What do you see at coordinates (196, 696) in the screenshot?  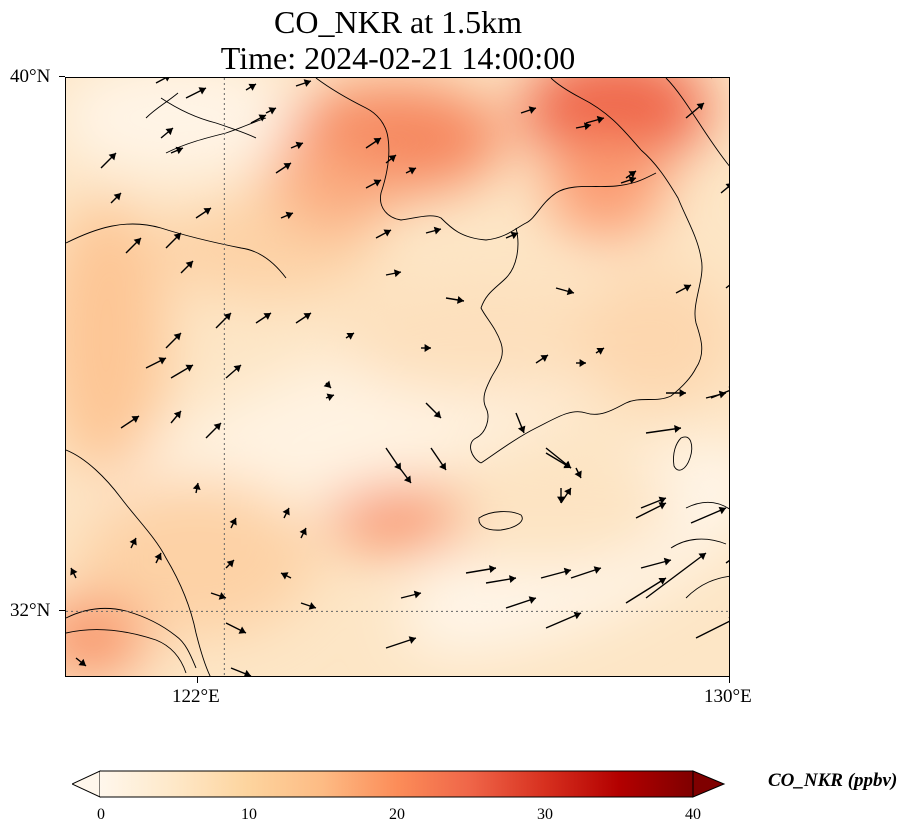 I see `lon-tick-label-122: 122°E` at bounding box center [196, 696].